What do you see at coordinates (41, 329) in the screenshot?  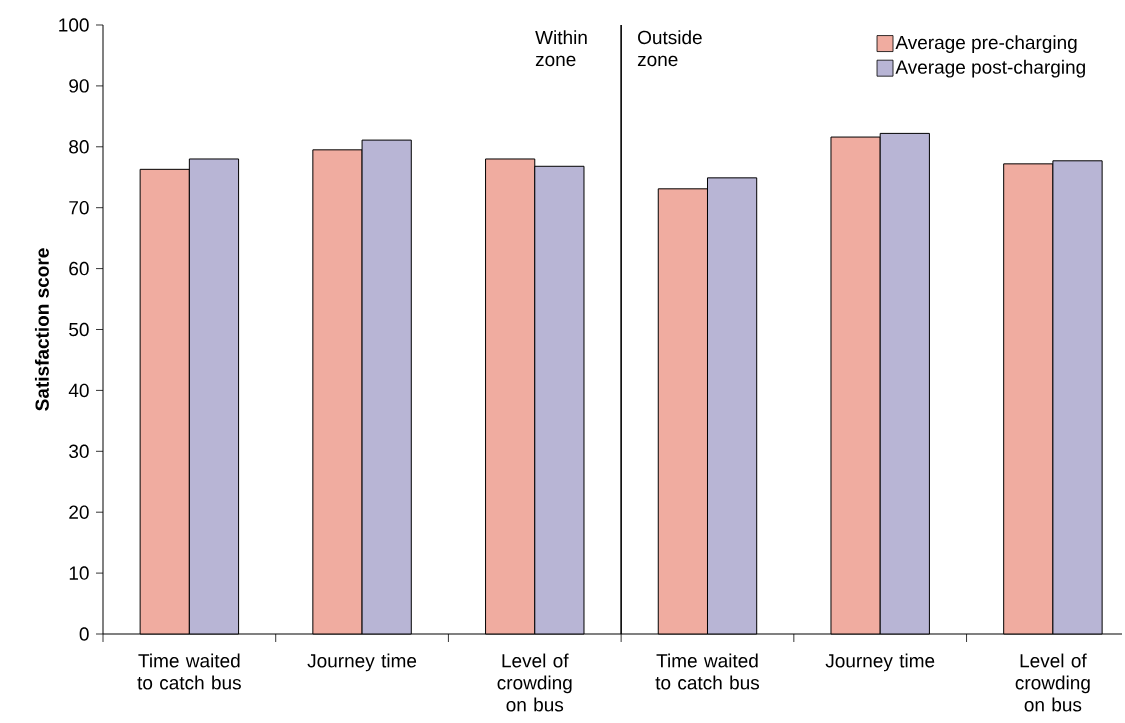 I see `y-axis-title: Satisfaction score` at bounding box center [41, 329].